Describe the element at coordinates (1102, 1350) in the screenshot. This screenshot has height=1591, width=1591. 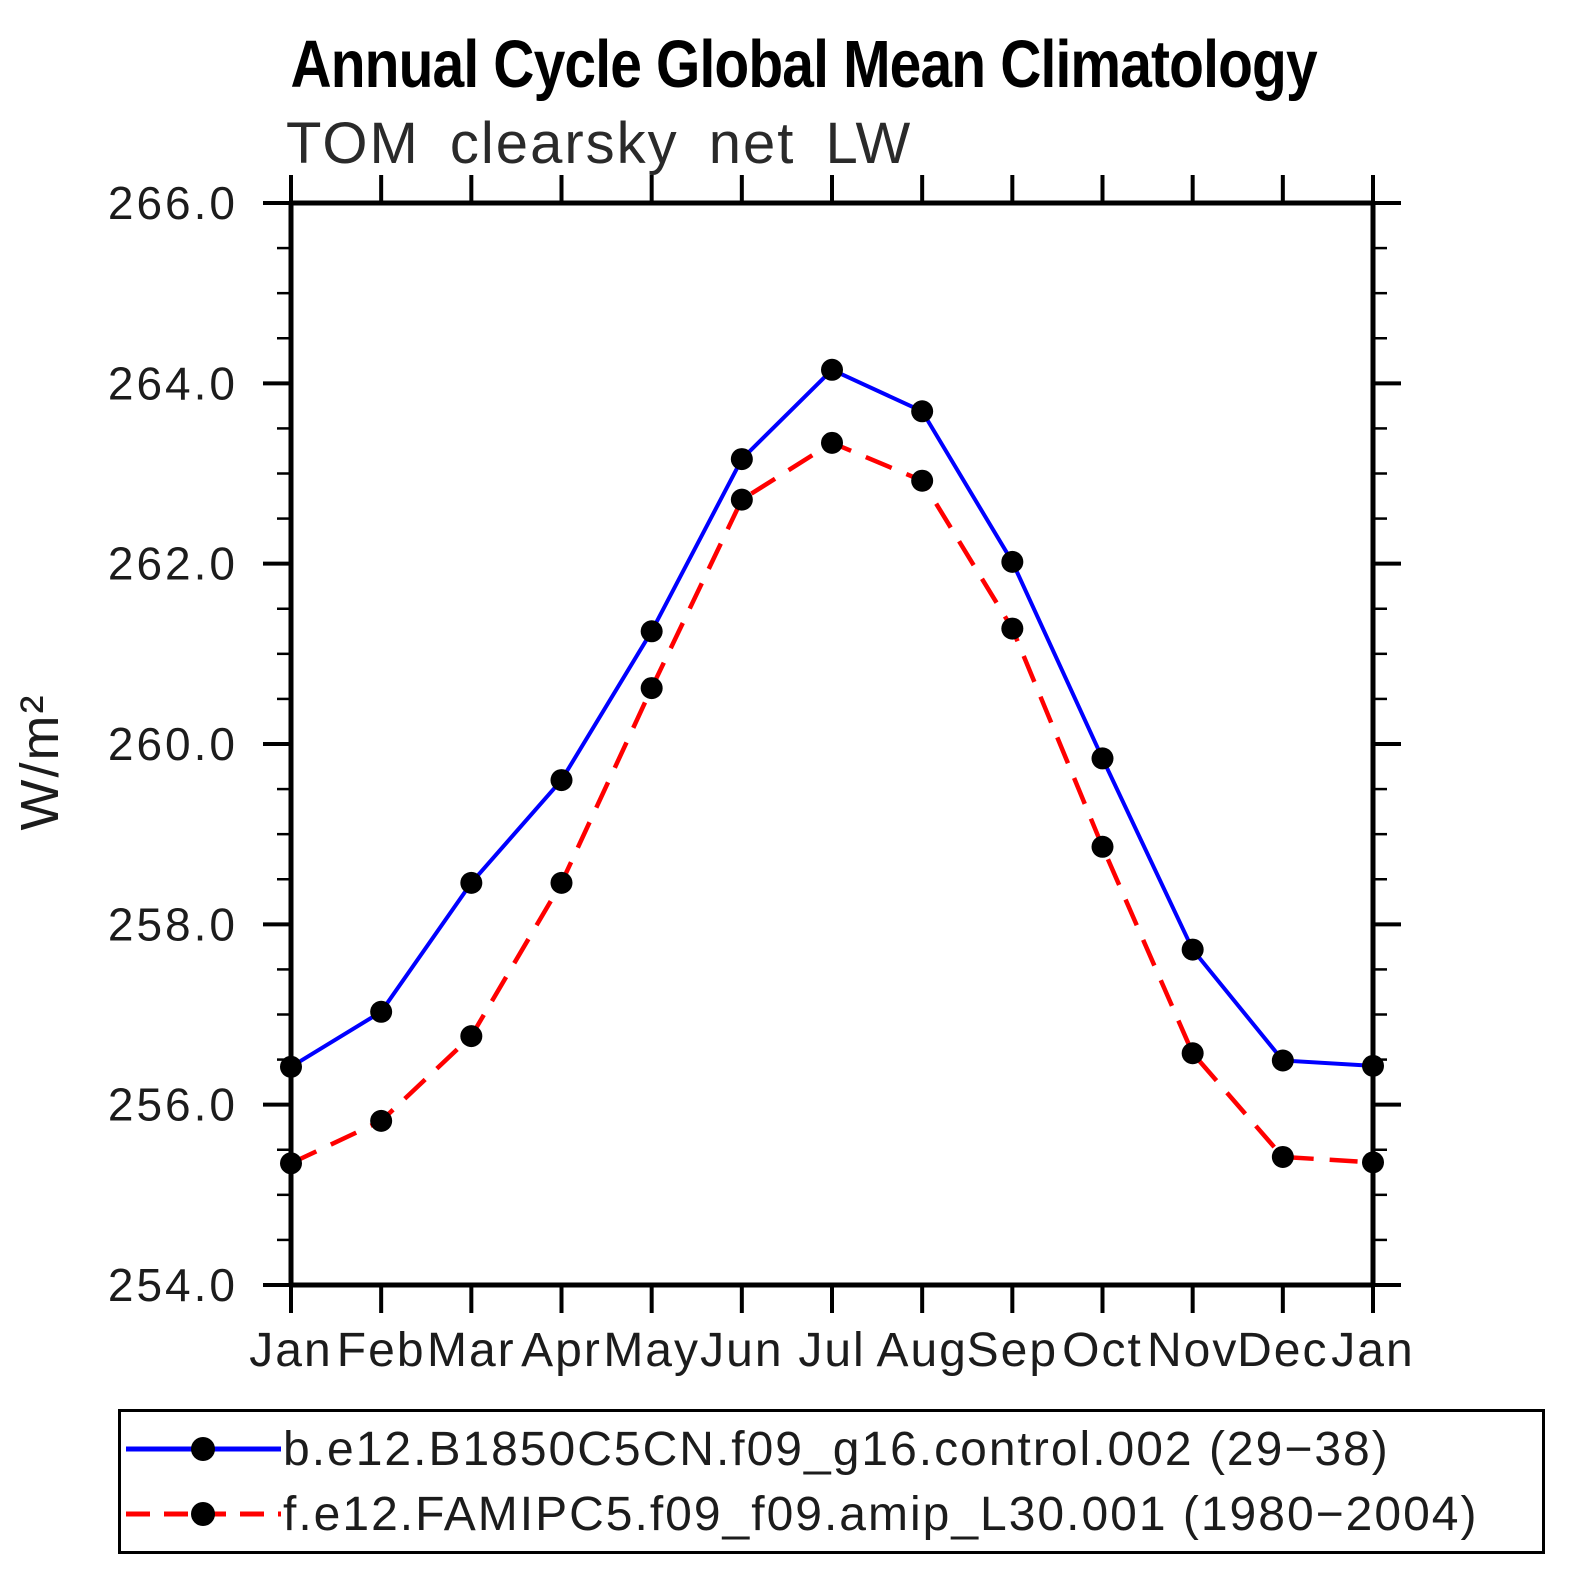
I see `x-tick-label: Oct` at that location.